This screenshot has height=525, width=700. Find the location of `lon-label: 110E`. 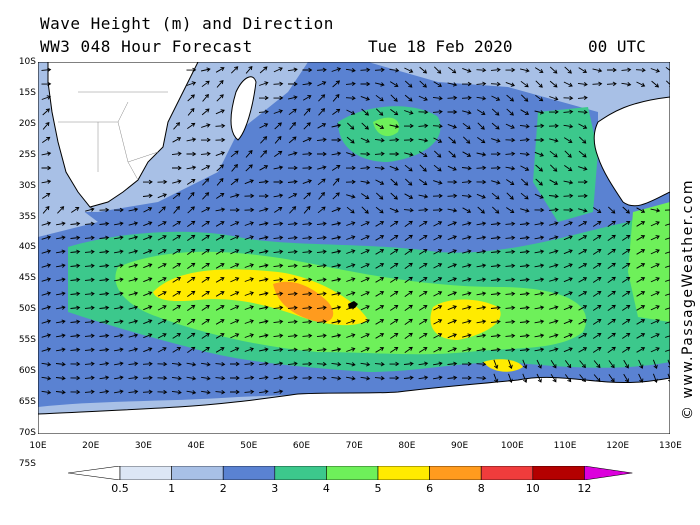

lon-label: 110E is located at coordinates (565, 446).